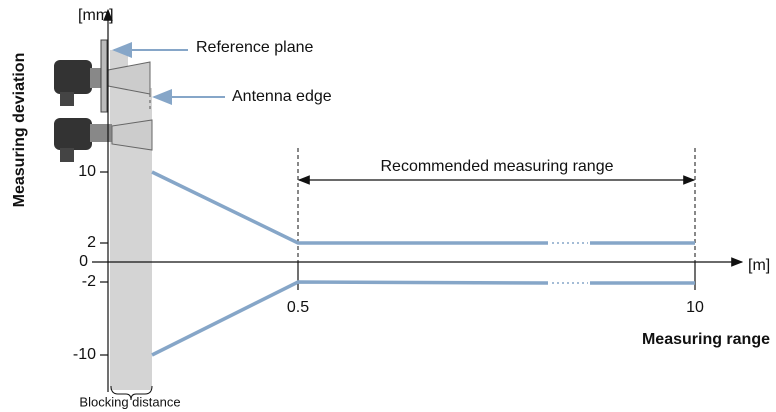 The height and width of the screenshot is (412, 776). Describe the element at coordinates (759, 265) in the screenshot. I see `x-unit: [m]` at that location.